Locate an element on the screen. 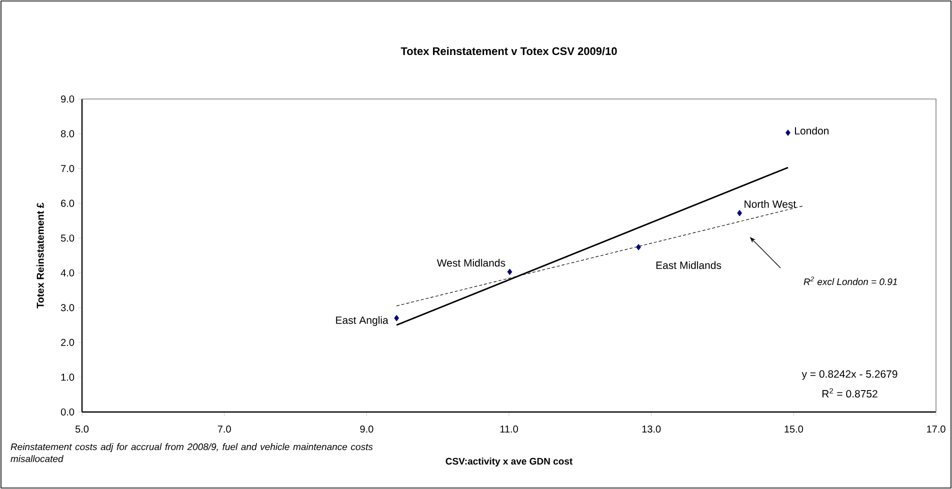 This screenshot has width=952, height=489. x-tick-label: 11.0 is located at coordinates (509, 429).